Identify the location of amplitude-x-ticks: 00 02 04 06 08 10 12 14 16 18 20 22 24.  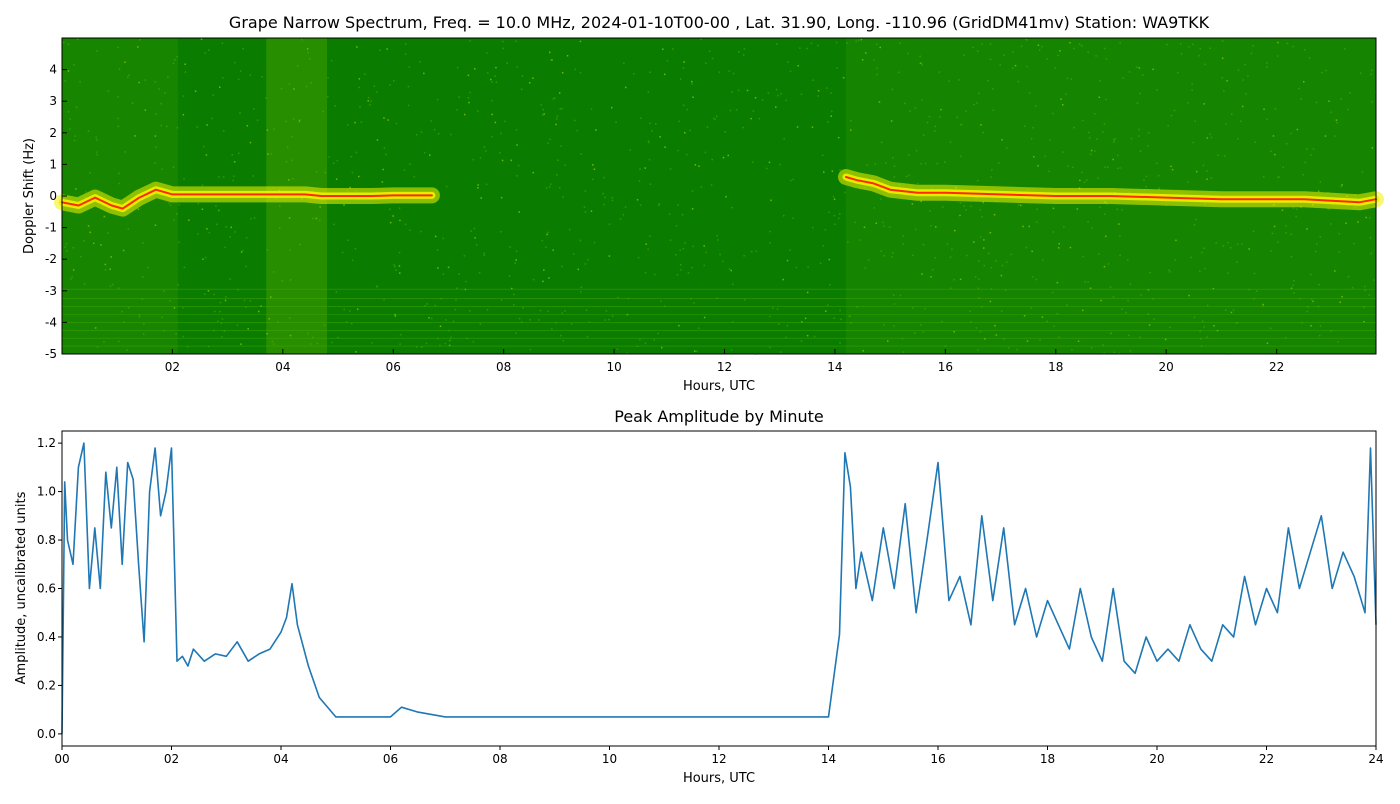
(719, 756).